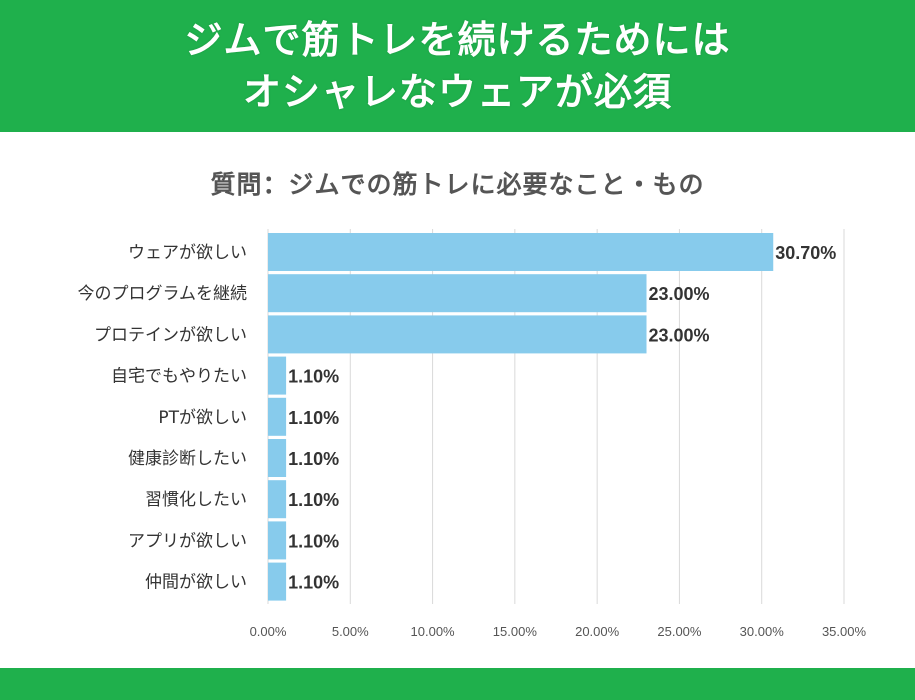 This screenshot has height=700, width=915. I want to click on category-label: 今のプログラムを継続, so click(163, 294).